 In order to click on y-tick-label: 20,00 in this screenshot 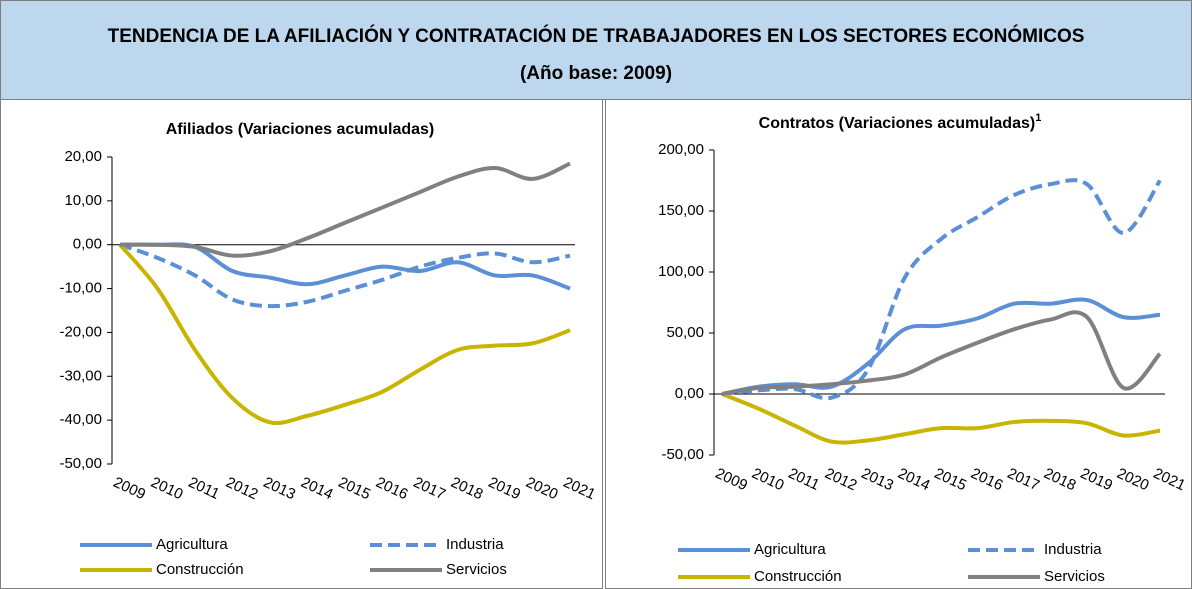, I will do `click(83, 156)`.